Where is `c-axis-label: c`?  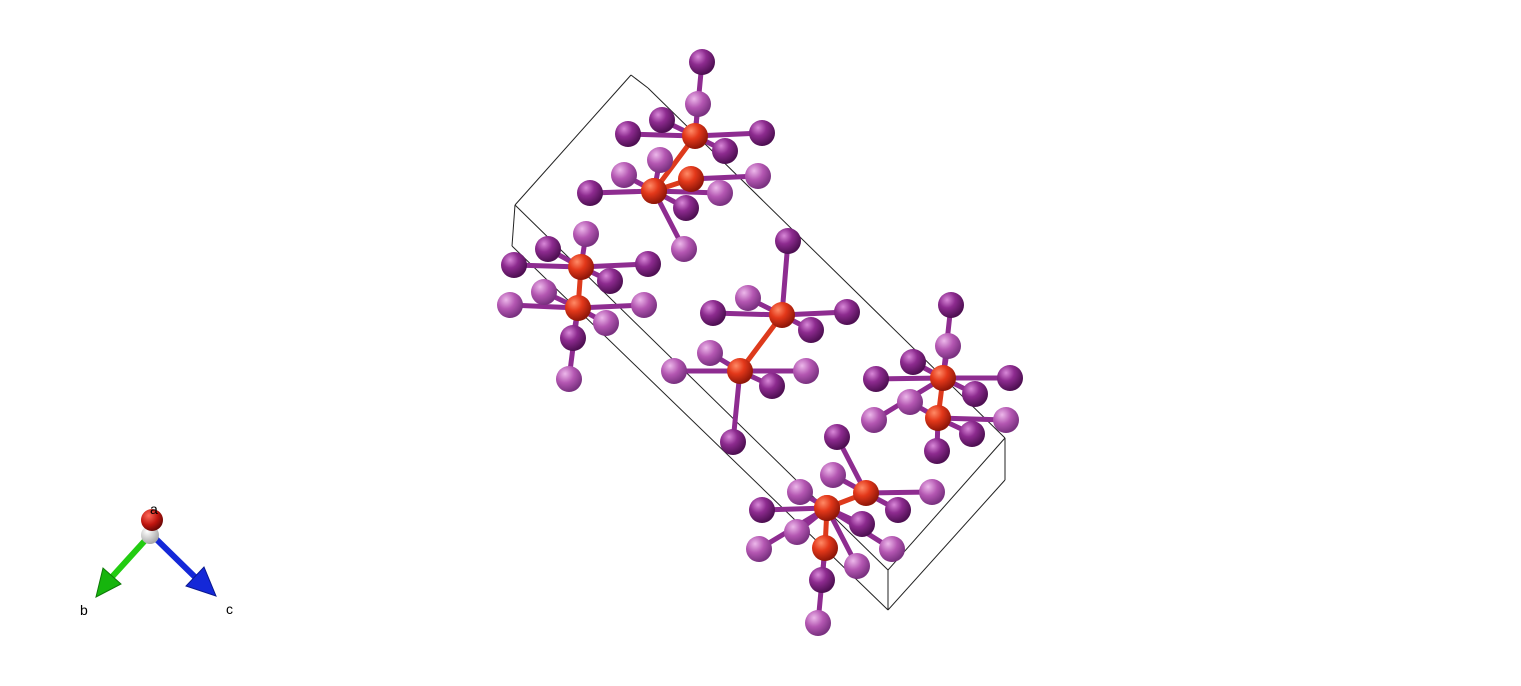 c-axis-label: c is located at coordinates (229, 609).